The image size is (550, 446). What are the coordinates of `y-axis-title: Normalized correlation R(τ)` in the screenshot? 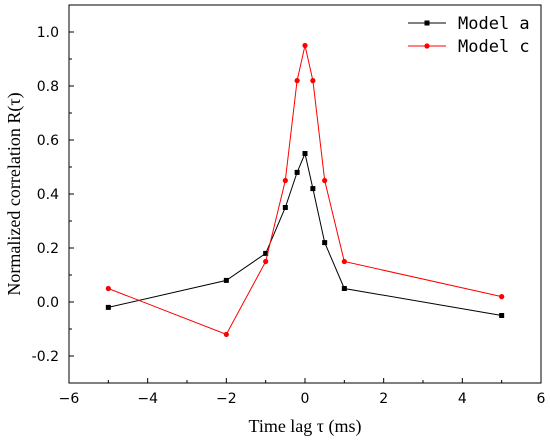 It's located at (14, 193).